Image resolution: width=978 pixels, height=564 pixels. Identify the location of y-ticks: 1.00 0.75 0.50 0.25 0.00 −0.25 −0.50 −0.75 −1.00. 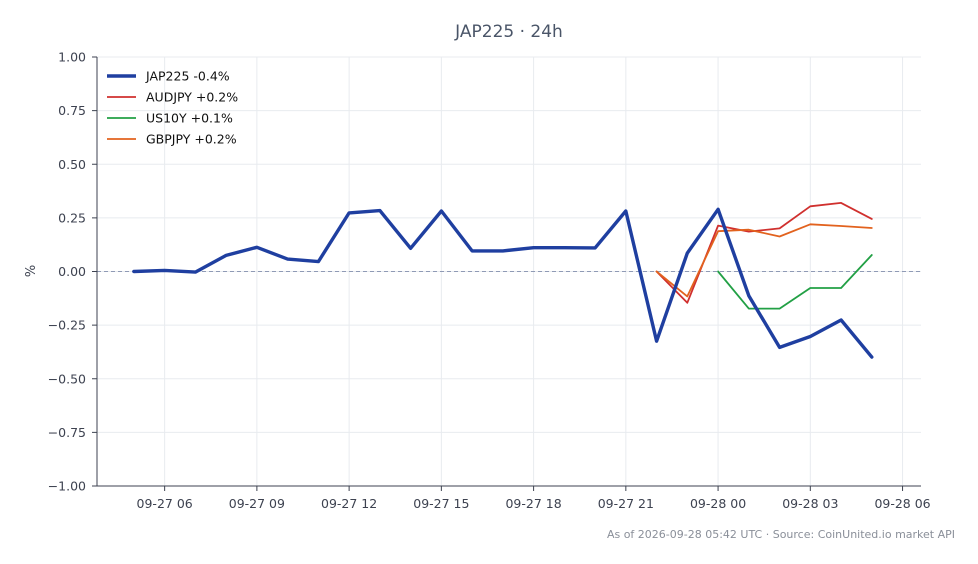
(72, 272).